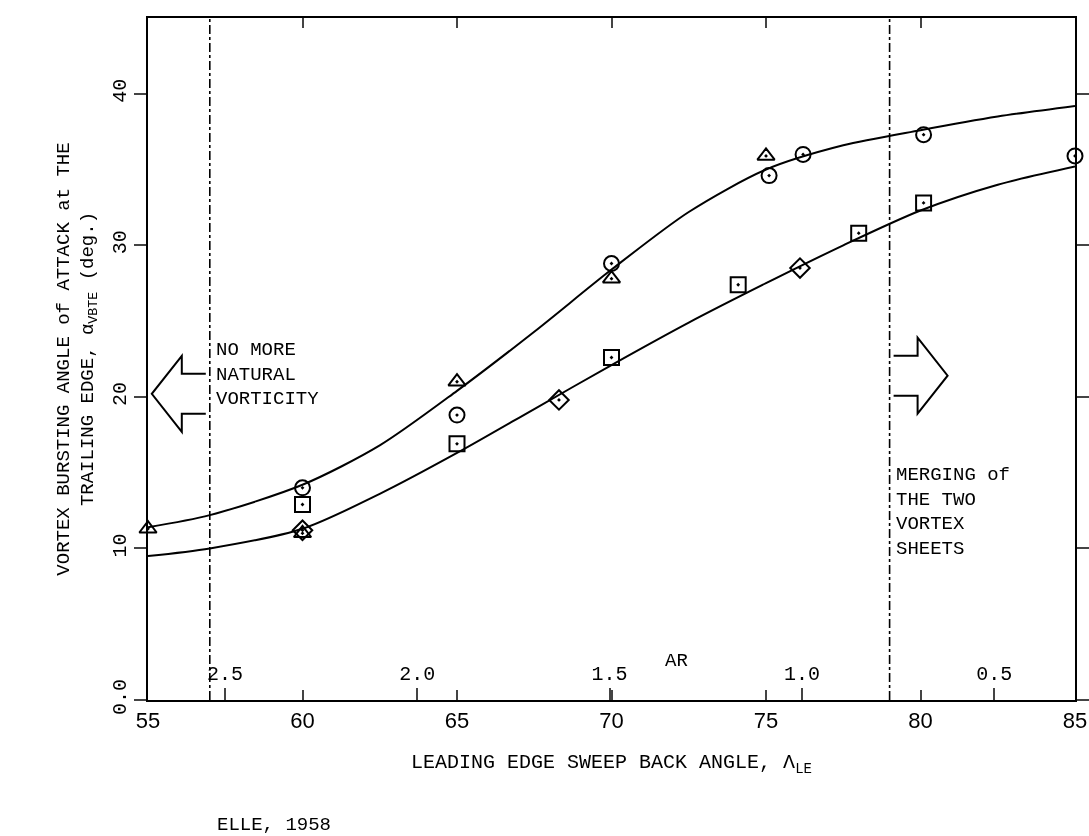 This screenshot has width=1089, height=836. What do you see at coordinates (994, 674) in the screenshot?
I see `x2-tick-label: 0.5` at bounding box center [994, 674].